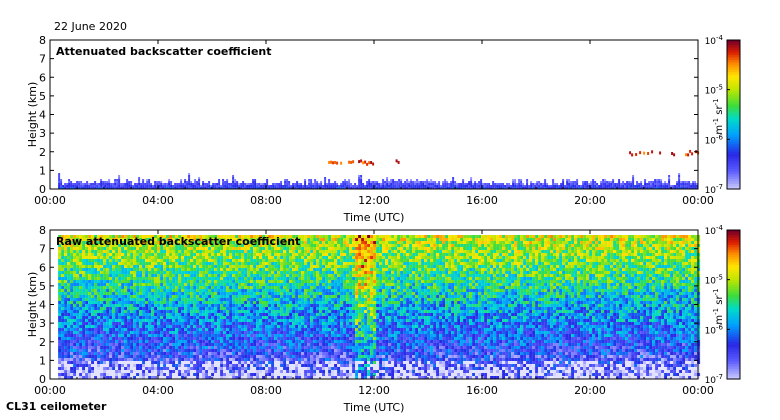  Describe the element at coordinates (733, 153) in the screenshot. I see `colorbar-cell` at that location.